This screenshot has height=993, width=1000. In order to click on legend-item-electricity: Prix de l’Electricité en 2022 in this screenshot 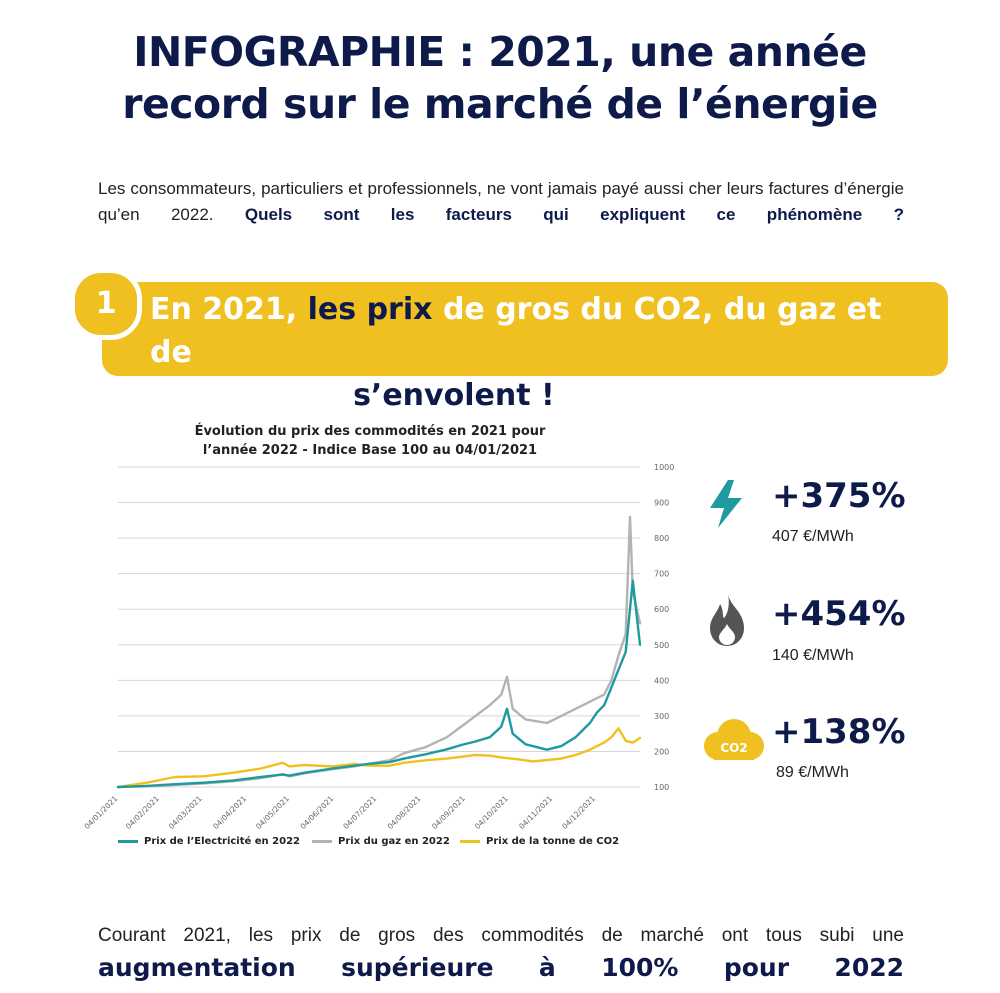, I will do `click(209, 841)`.